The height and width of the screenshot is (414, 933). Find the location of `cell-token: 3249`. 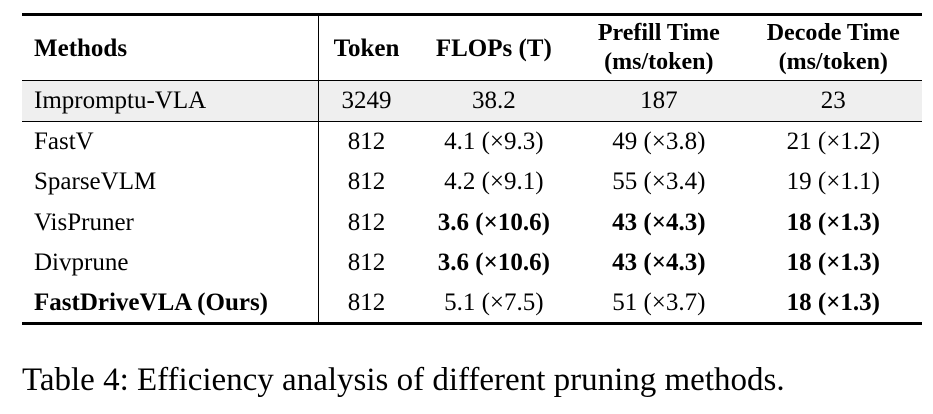

cell-token: 3249 is located at coordinates (366, 101).